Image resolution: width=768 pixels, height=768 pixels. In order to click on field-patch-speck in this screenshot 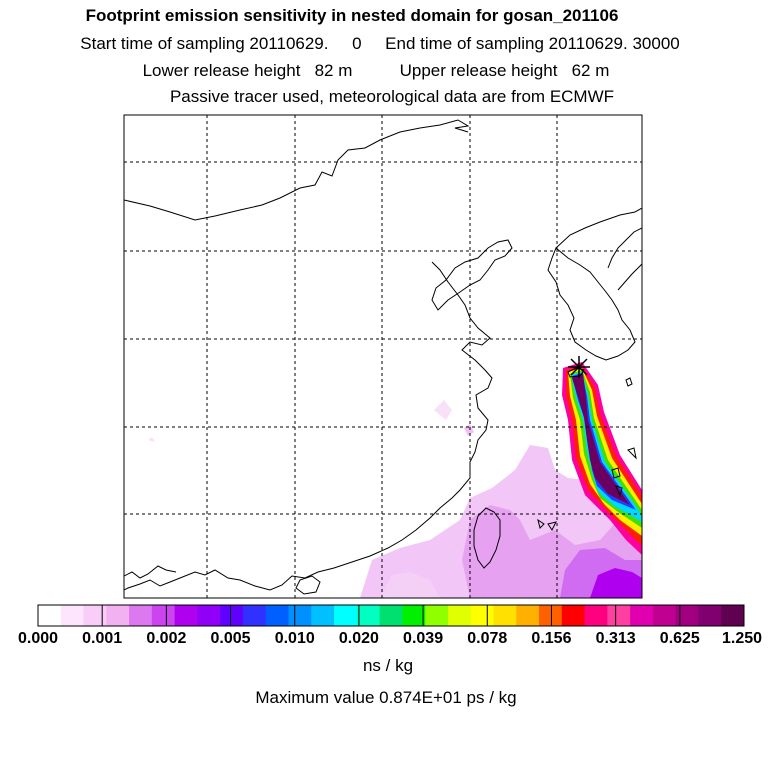, I will do `click(443, 410)`.